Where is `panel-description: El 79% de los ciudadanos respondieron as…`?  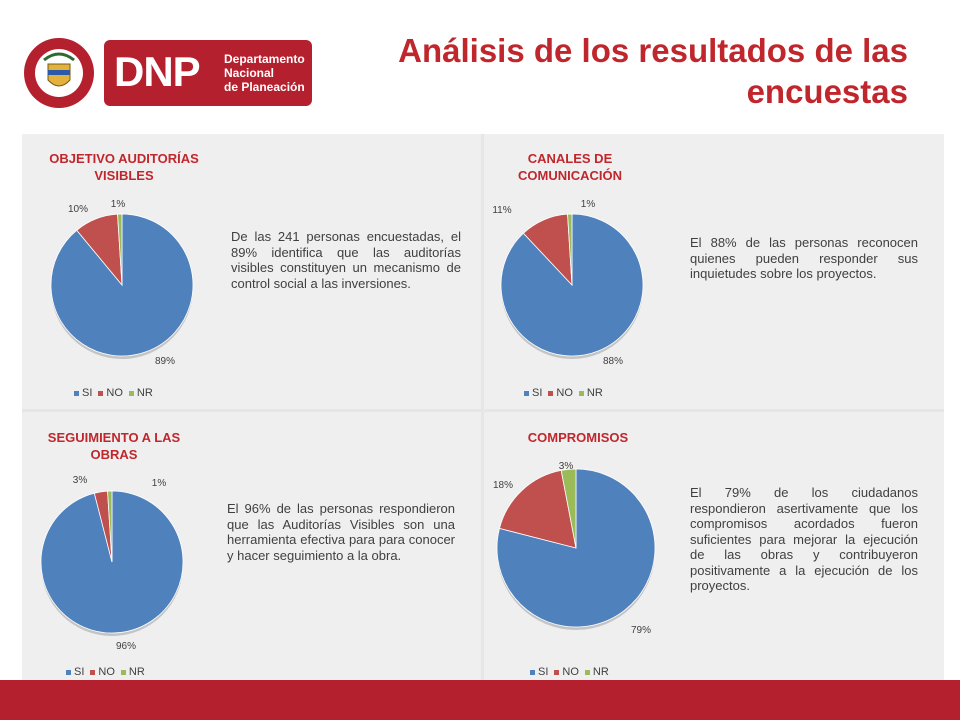
panel-description: El 79% de los ciudadanos respondieron as… is located at coordinates (804, 539).